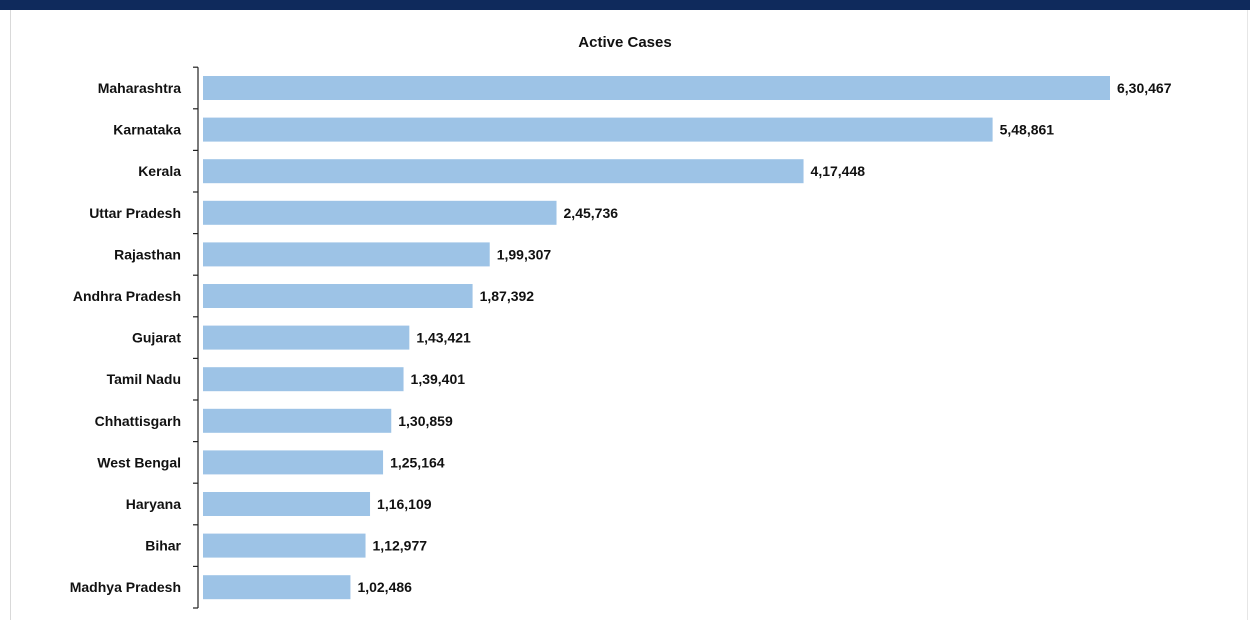 The image size is (1250, 620). Describe the element at coordinates (503, 171) in the screenshot. I see `bar-kerala` at that location.